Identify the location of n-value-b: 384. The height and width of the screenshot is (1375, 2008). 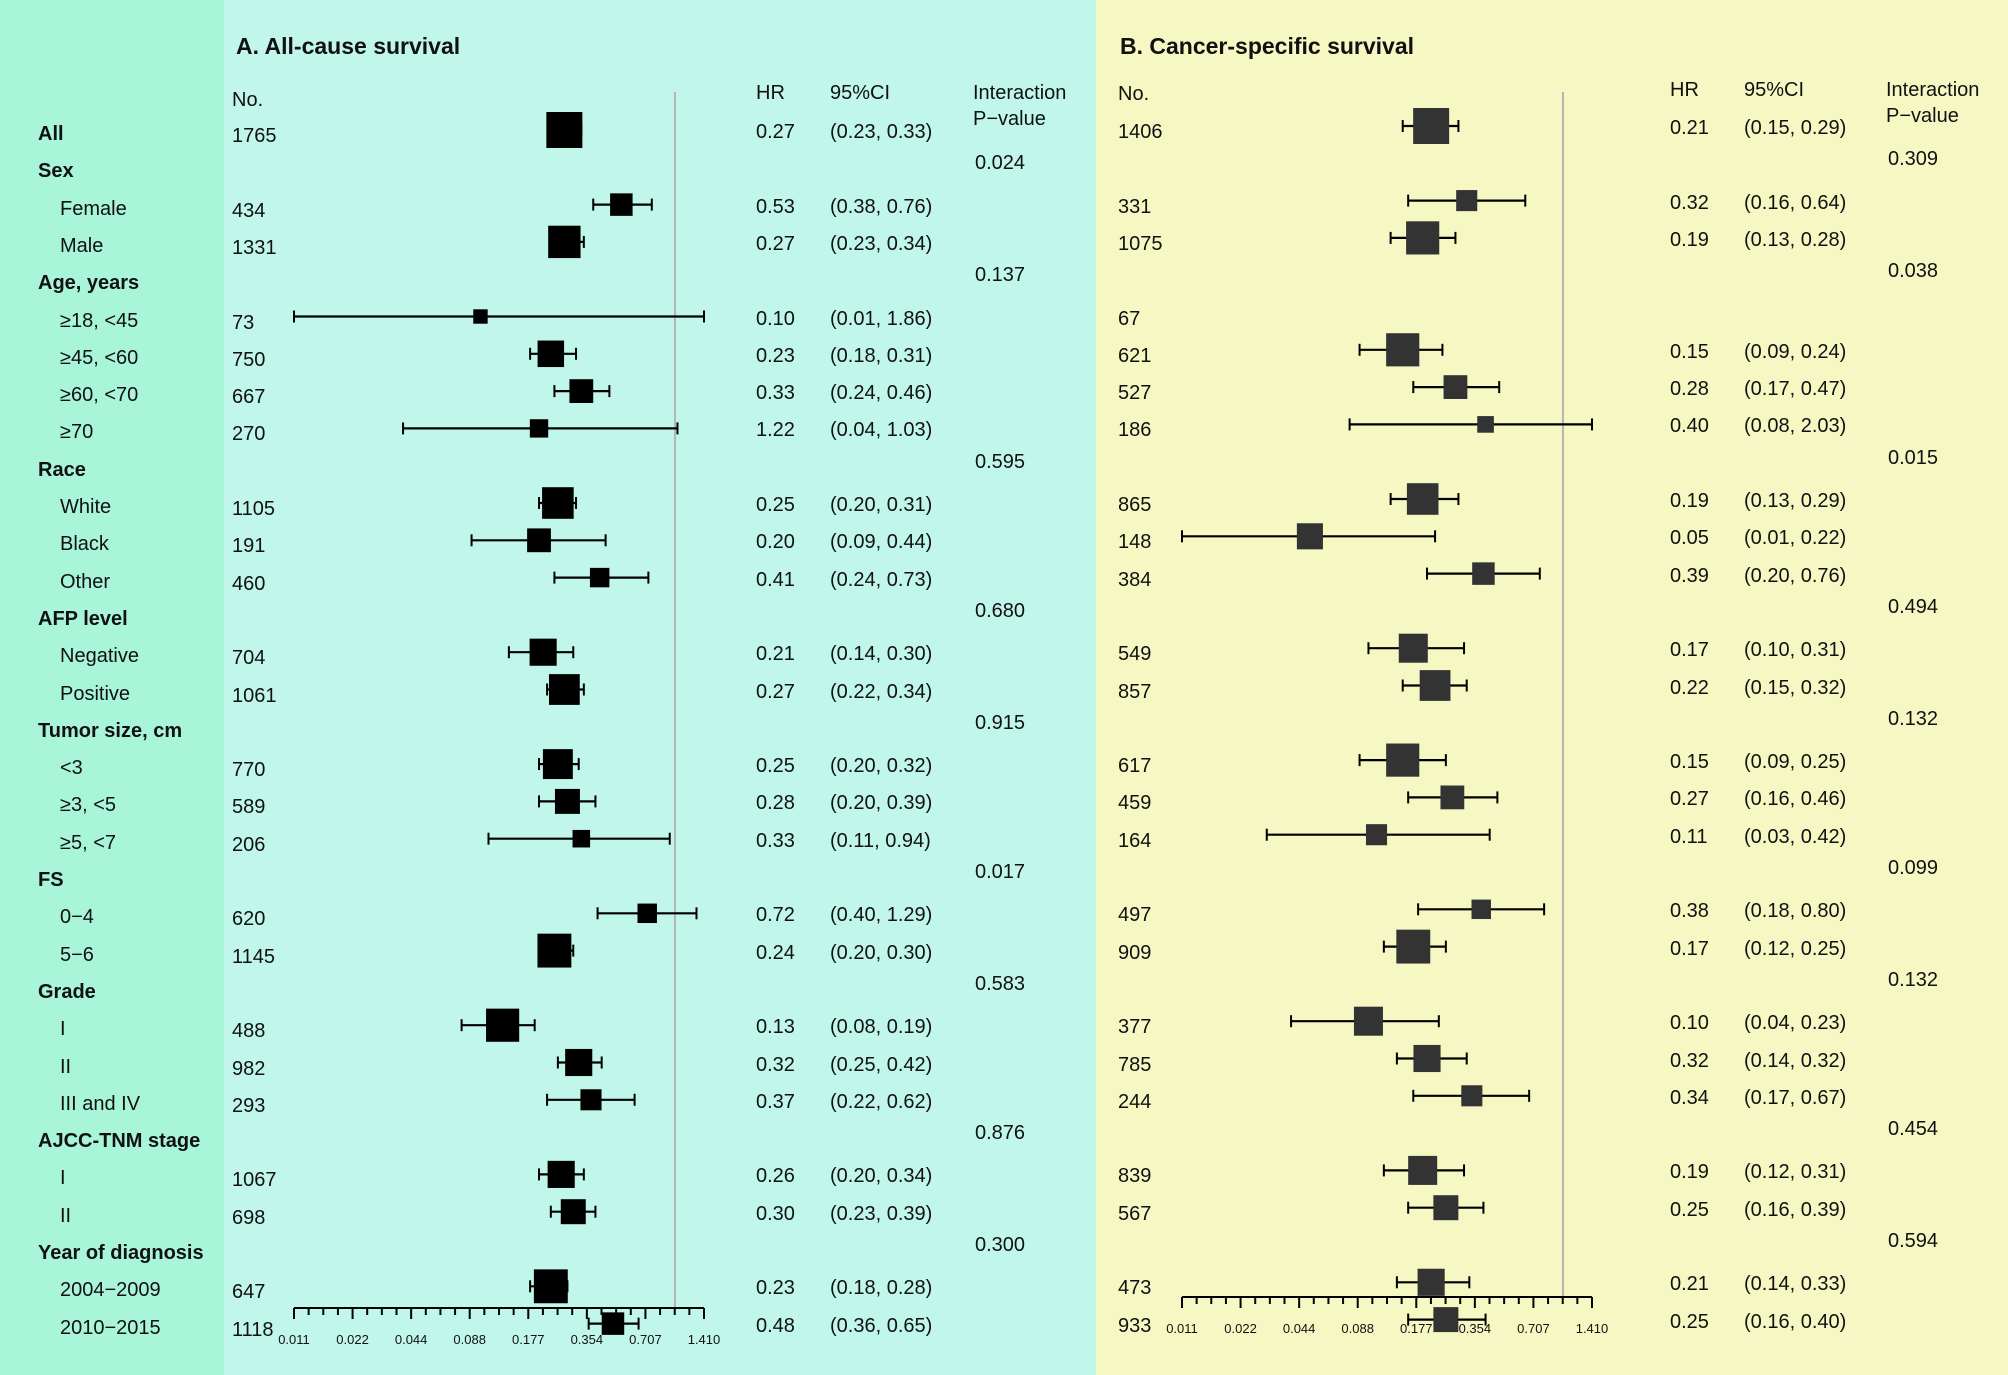
(1135, 579).